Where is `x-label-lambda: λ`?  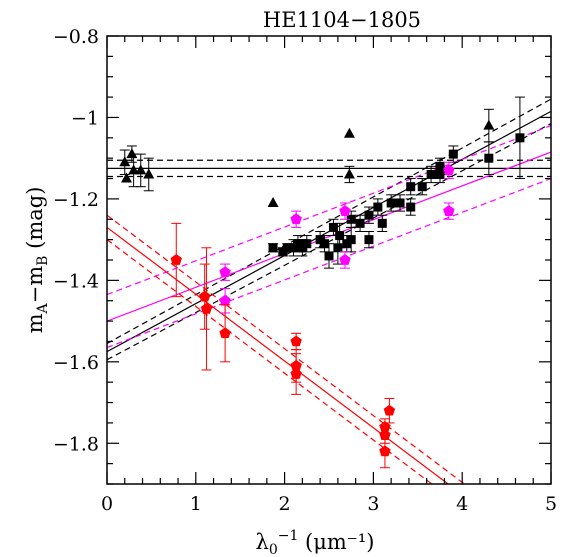 x-label-lambda: λ is located at coordinates (262, 542).